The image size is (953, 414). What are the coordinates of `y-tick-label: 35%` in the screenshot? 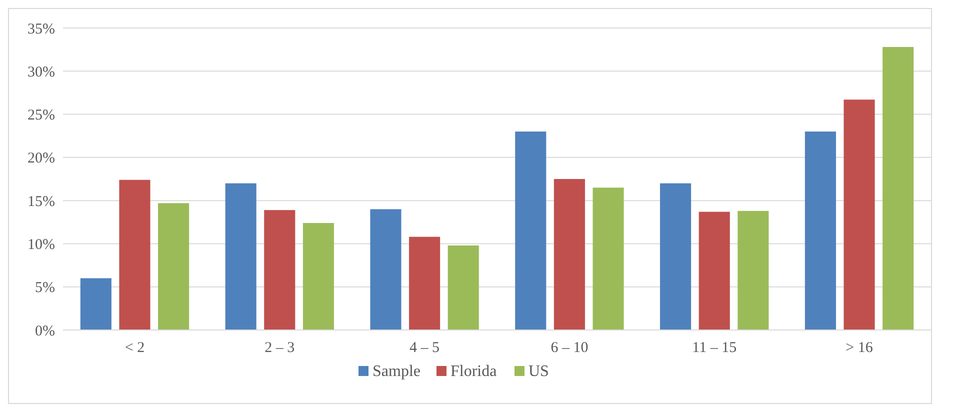 It's located at (41, 29).